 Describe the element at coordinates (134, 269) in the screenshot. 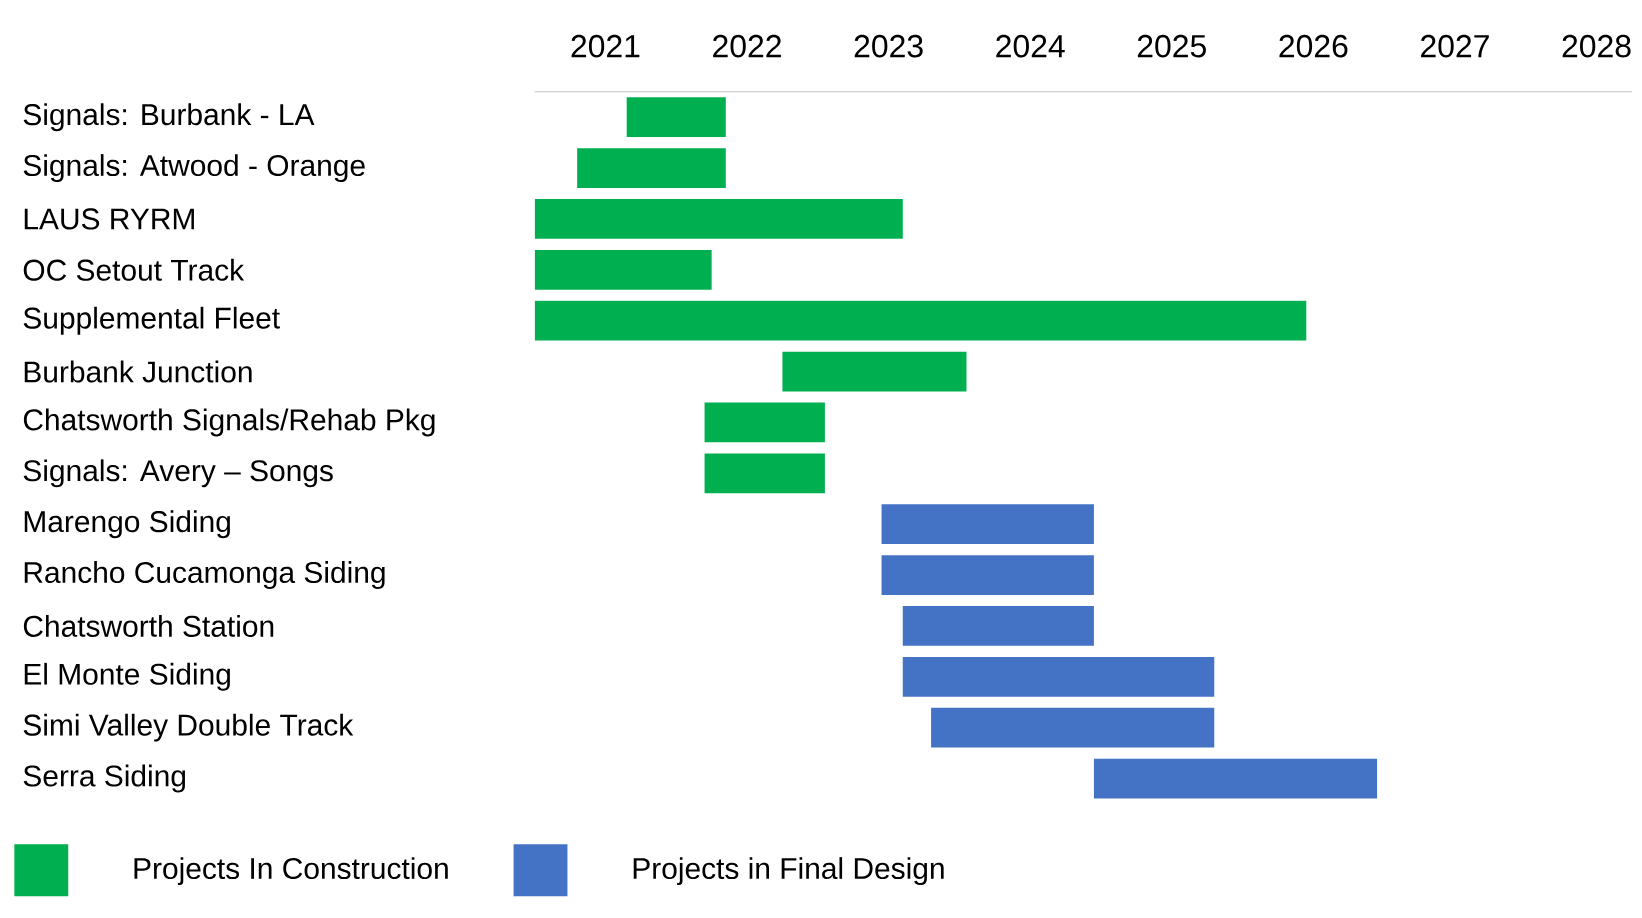

I see `y-tick-label: OC Setout Track` at that location.